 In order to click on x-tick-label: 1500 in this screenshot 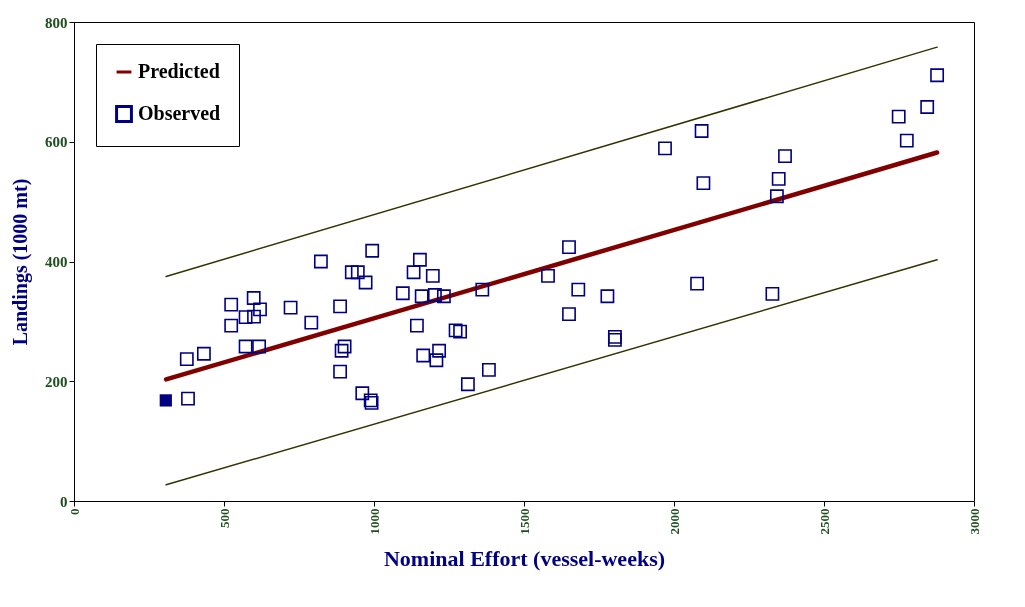, I will do `click(524, 521)`.